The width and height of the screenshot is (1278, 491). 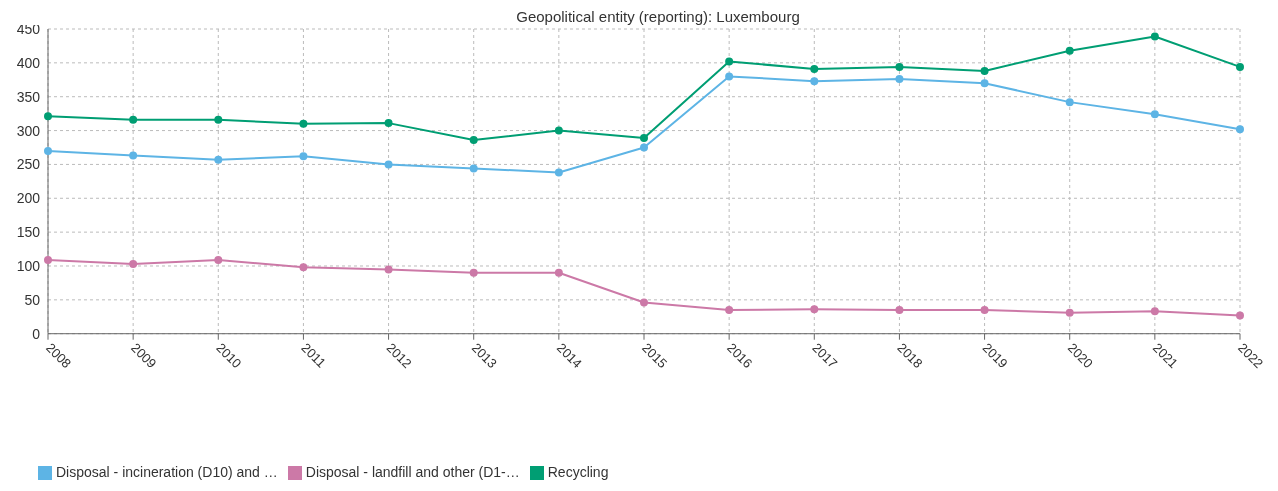 I want to click on chart-title: Geopolitical entity (reporting): Luxembourg, so click(x=658, y=16).